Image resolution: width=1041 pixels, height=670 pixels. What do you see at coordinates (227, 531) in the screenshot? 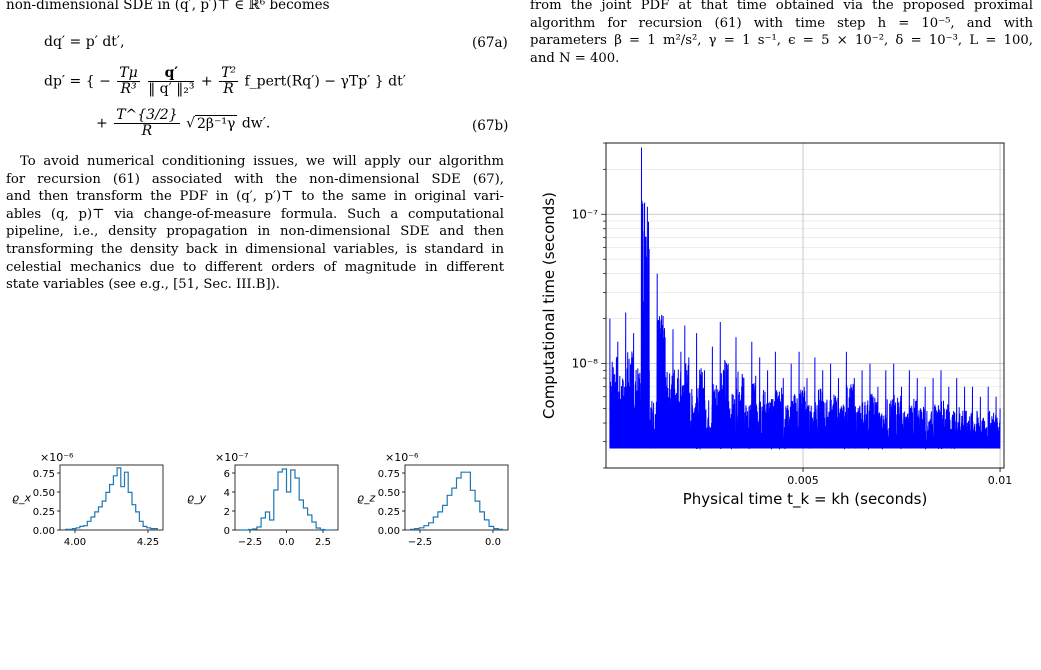
I see `y-tick-label: 0` at bounding box center [227, 531].